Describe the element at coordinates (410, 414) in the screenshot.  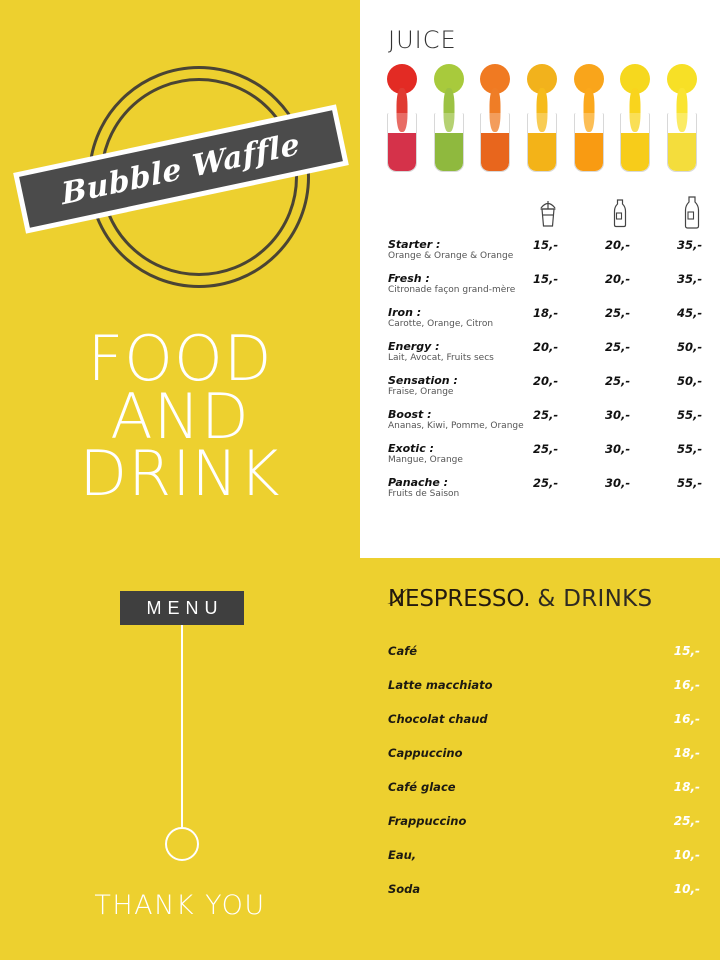
I see `juice-item-name: Boost :` at that location.